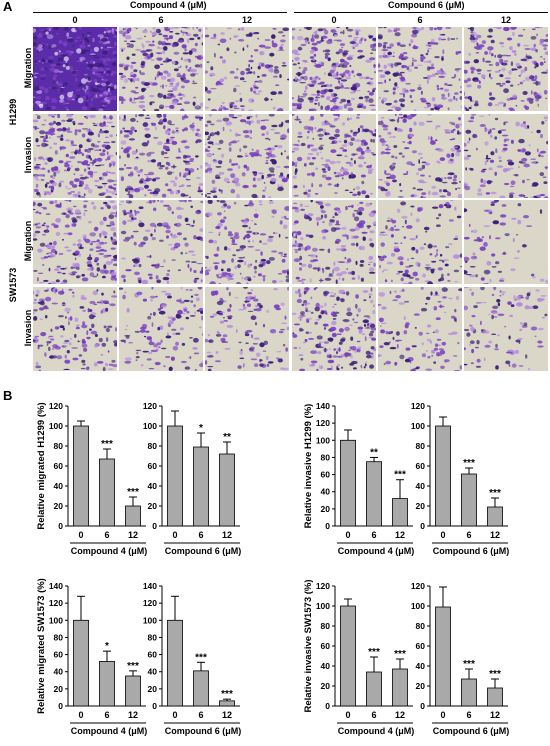 The width and height of the screenshot is (550, 746). Describe the element at coordinates (426, 5) in the screenshot. I see `group-label-compound-6: Compound 6 (μM)` at that location.